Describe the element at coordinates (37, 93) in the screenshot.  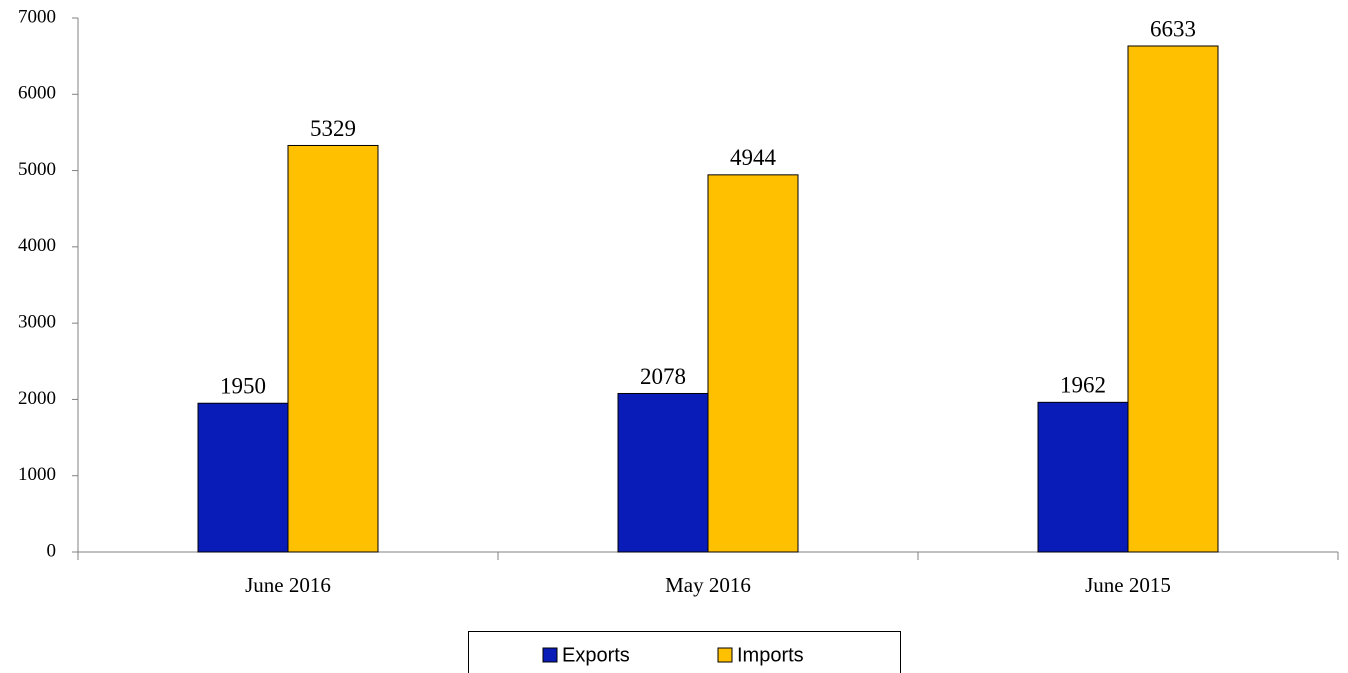
I see `y-tick-label: 6000` at that location.